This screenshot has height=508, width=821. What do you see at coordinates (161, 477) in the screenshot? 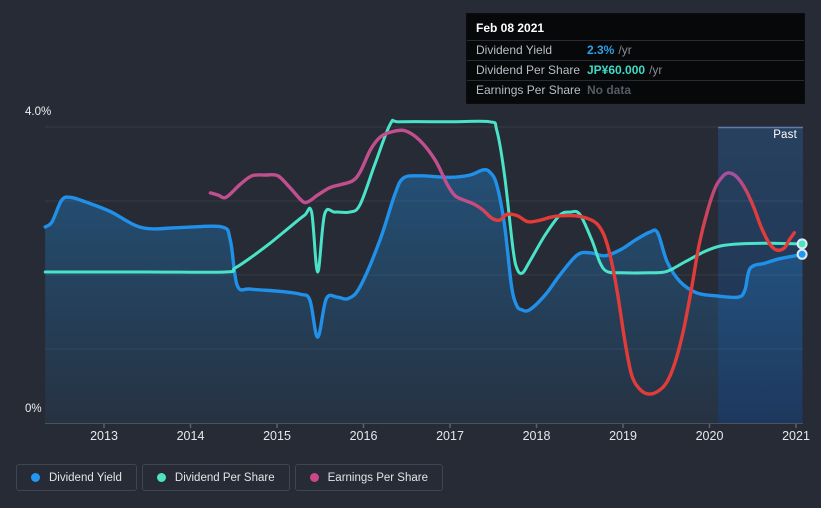
I see `dividend-per-share-dot-icon` at bounding box center [161, 477].